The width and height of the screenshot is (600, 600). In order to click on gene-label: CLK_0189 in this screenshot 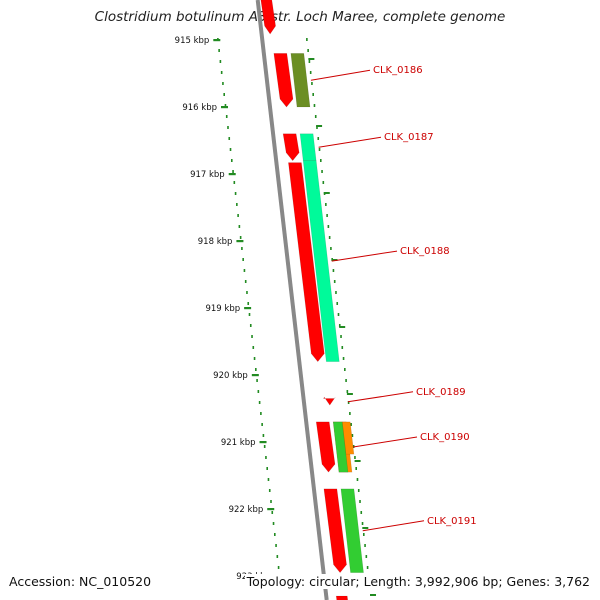, I will do `click(441, 392)`.